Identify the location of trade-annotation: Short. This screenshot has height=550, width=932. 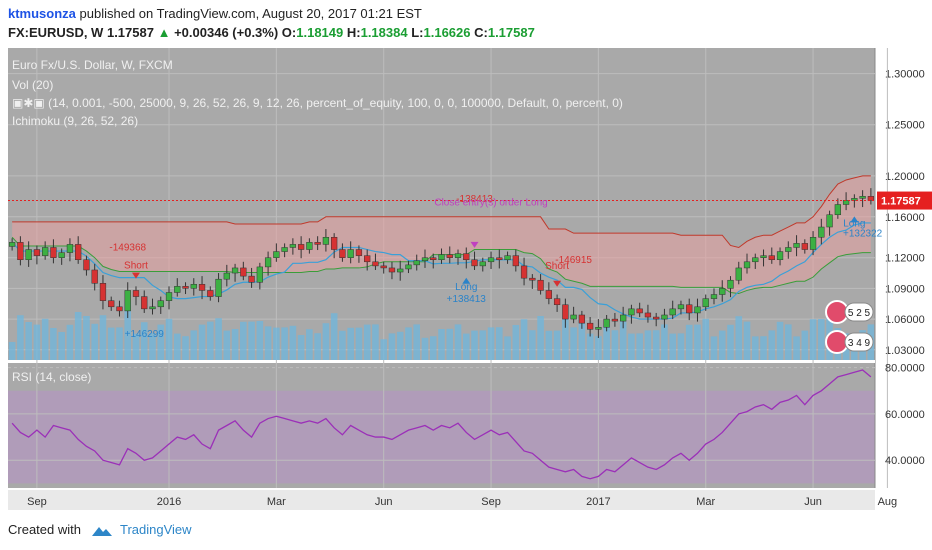
(136, 266).